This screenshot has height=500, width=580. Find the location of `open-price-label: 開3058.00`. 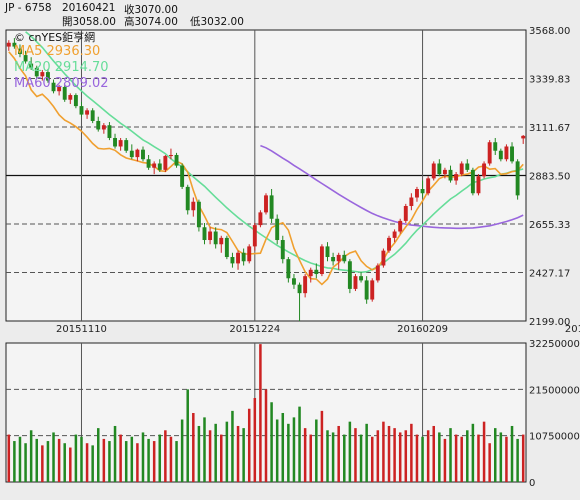

open-price-label: 開3058.00 is located at coordinates (89, 22).